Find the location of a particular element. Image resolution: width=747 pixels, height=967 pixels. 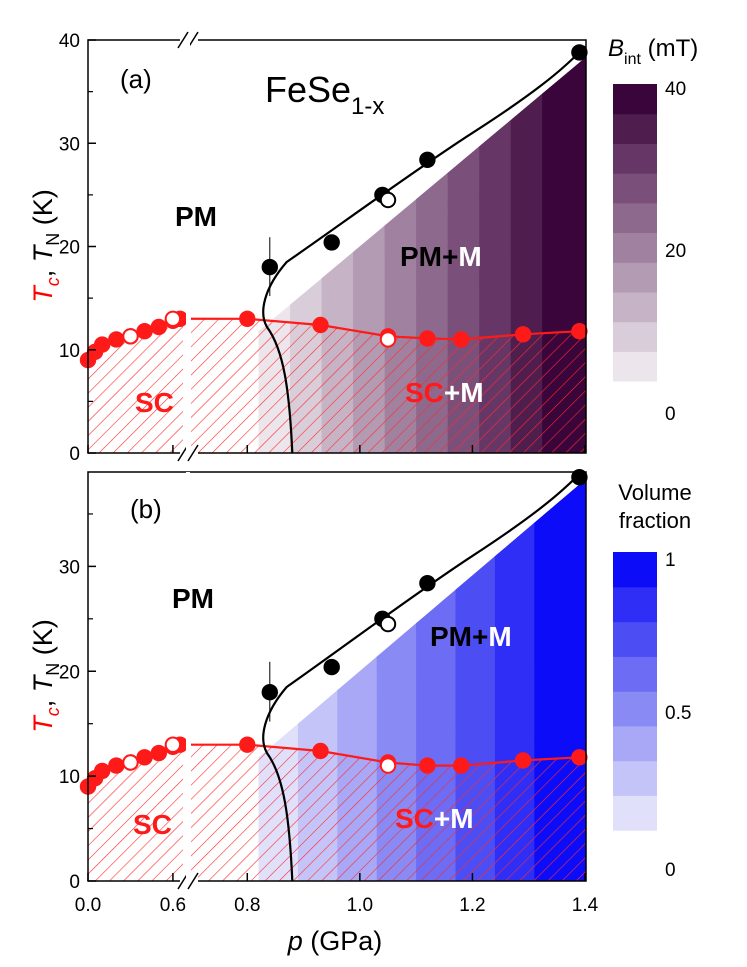

x-axis-label: p (GPa) is located at coordinates (335, 941).